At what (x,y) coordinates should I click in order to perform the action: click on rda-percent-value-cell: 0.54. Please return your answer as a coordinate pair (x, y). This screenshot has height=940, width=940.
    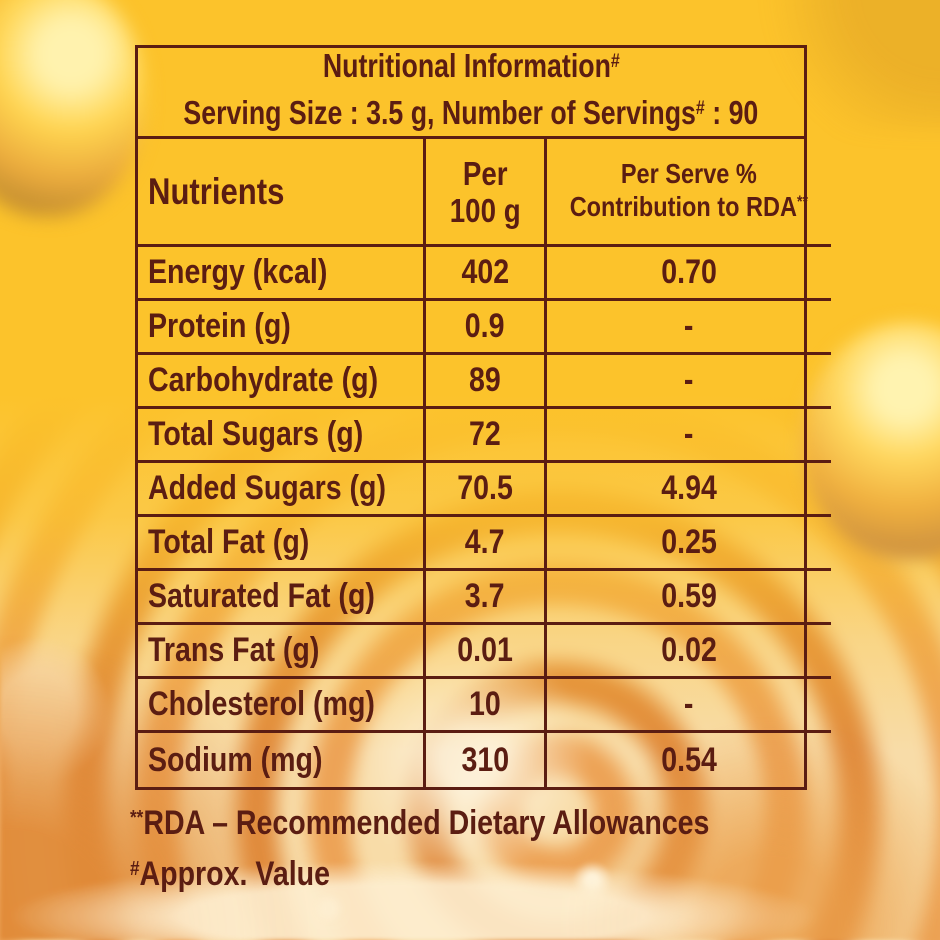
    Looking at the image, I should click on (689, 760).